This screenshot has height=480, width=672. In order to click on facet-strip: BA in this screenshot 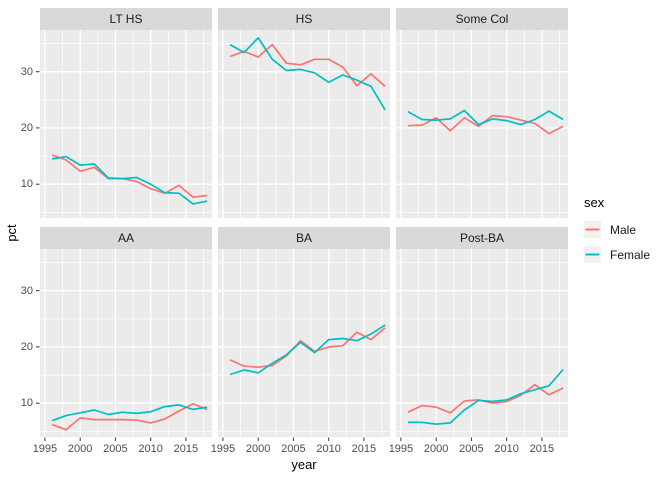, I will do `click(304, 238)`.